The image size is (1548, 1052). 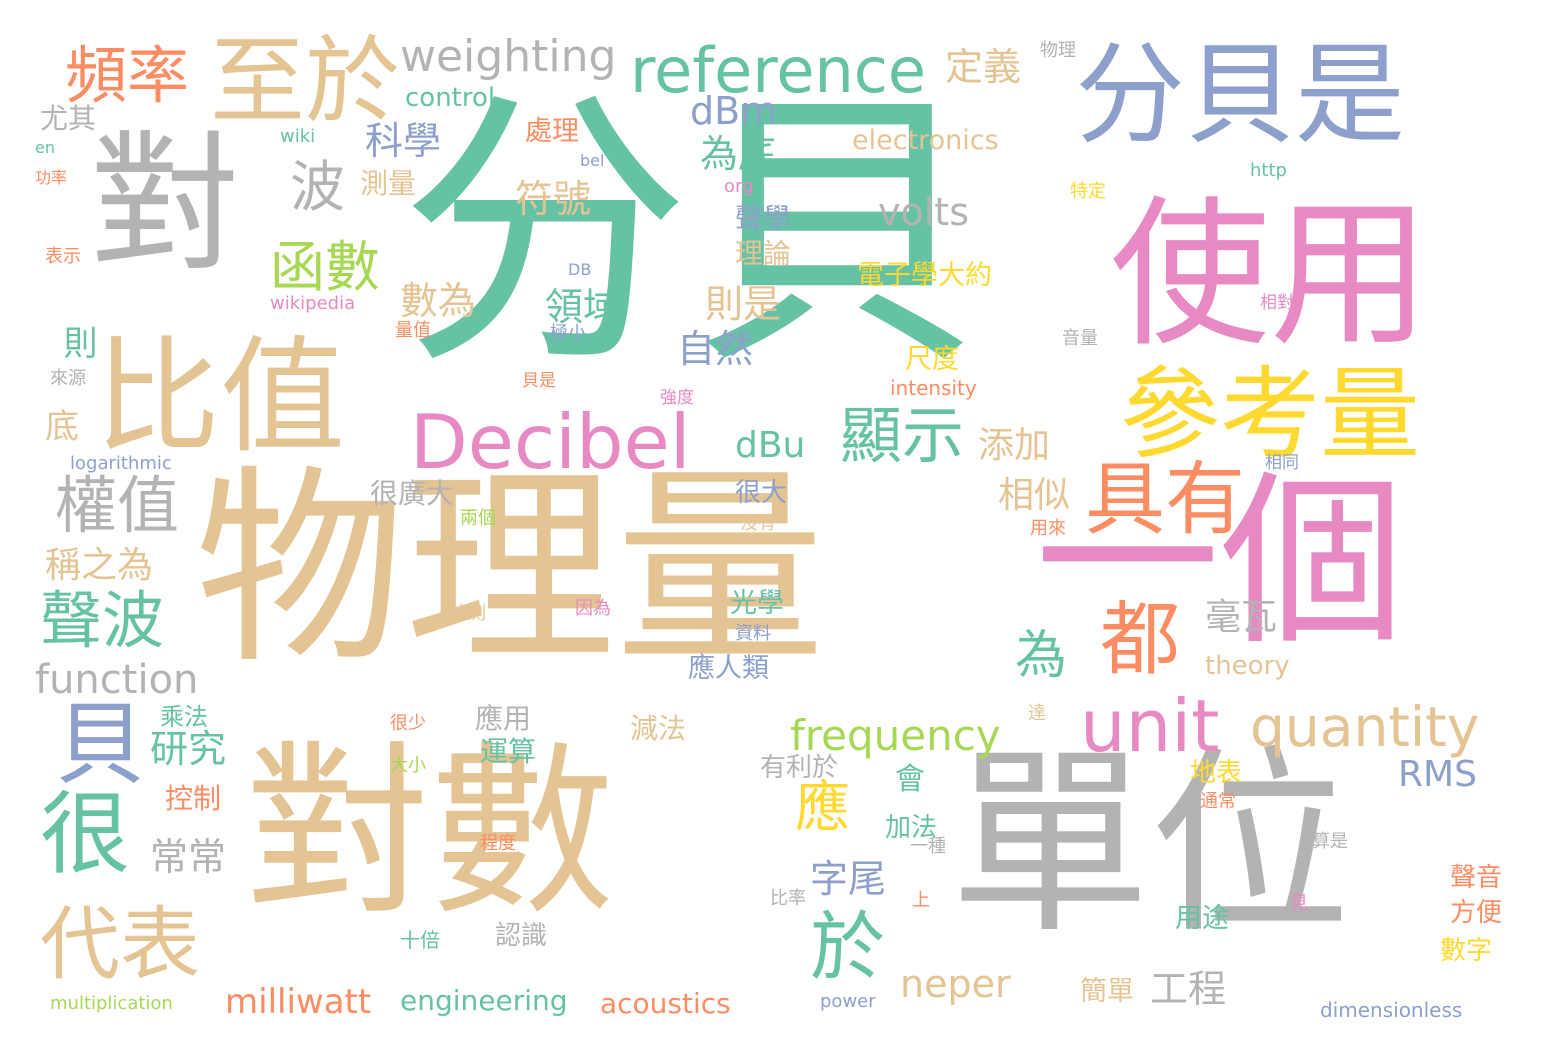 What do you see at coordinates (121, 463) in the screenshot?
I see `word: logarithmic` at bounding box center [121, 463].